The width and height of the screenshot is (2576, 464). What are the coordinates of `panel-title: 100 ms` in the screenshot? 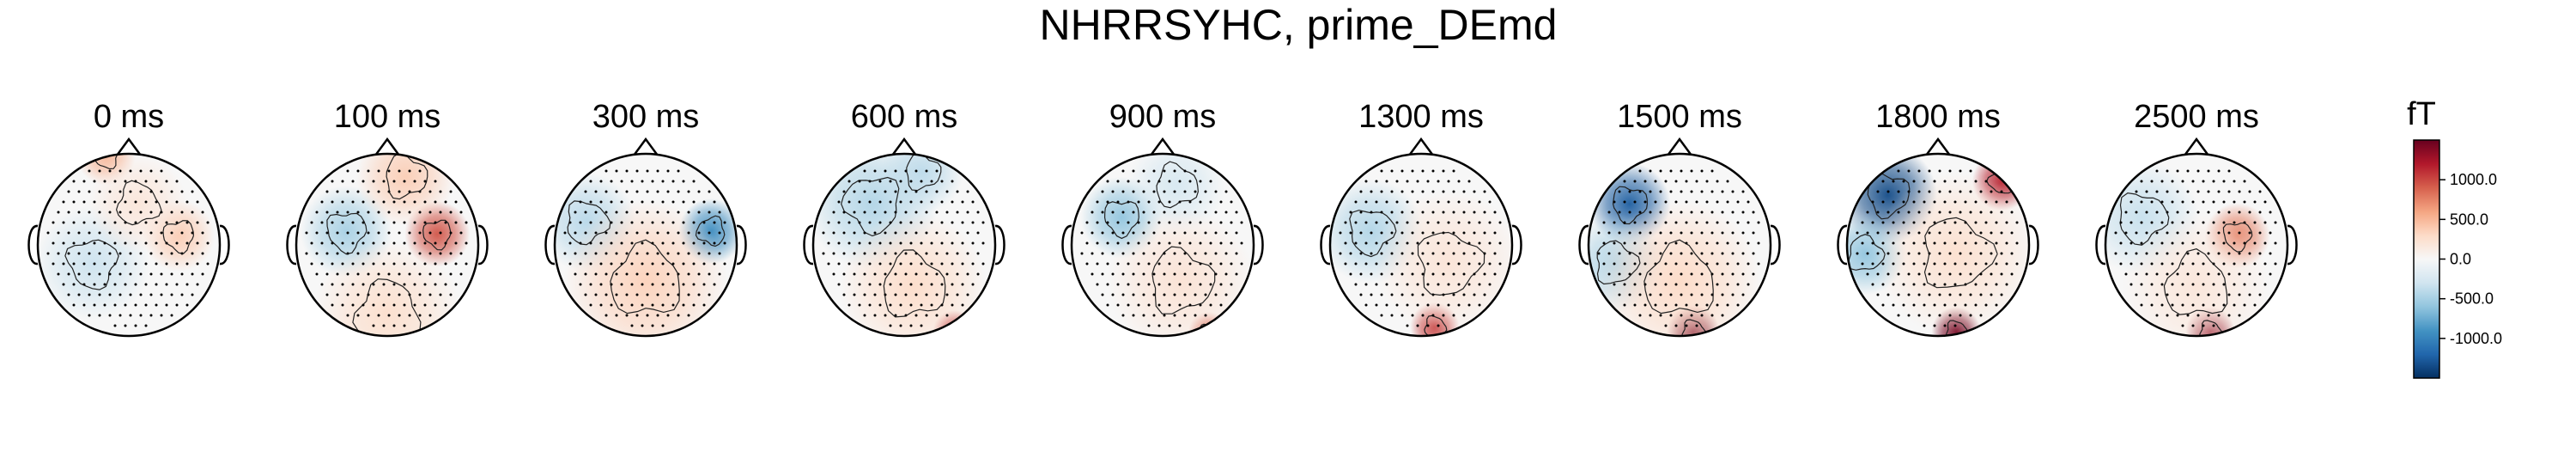 It's located at (388, 117).